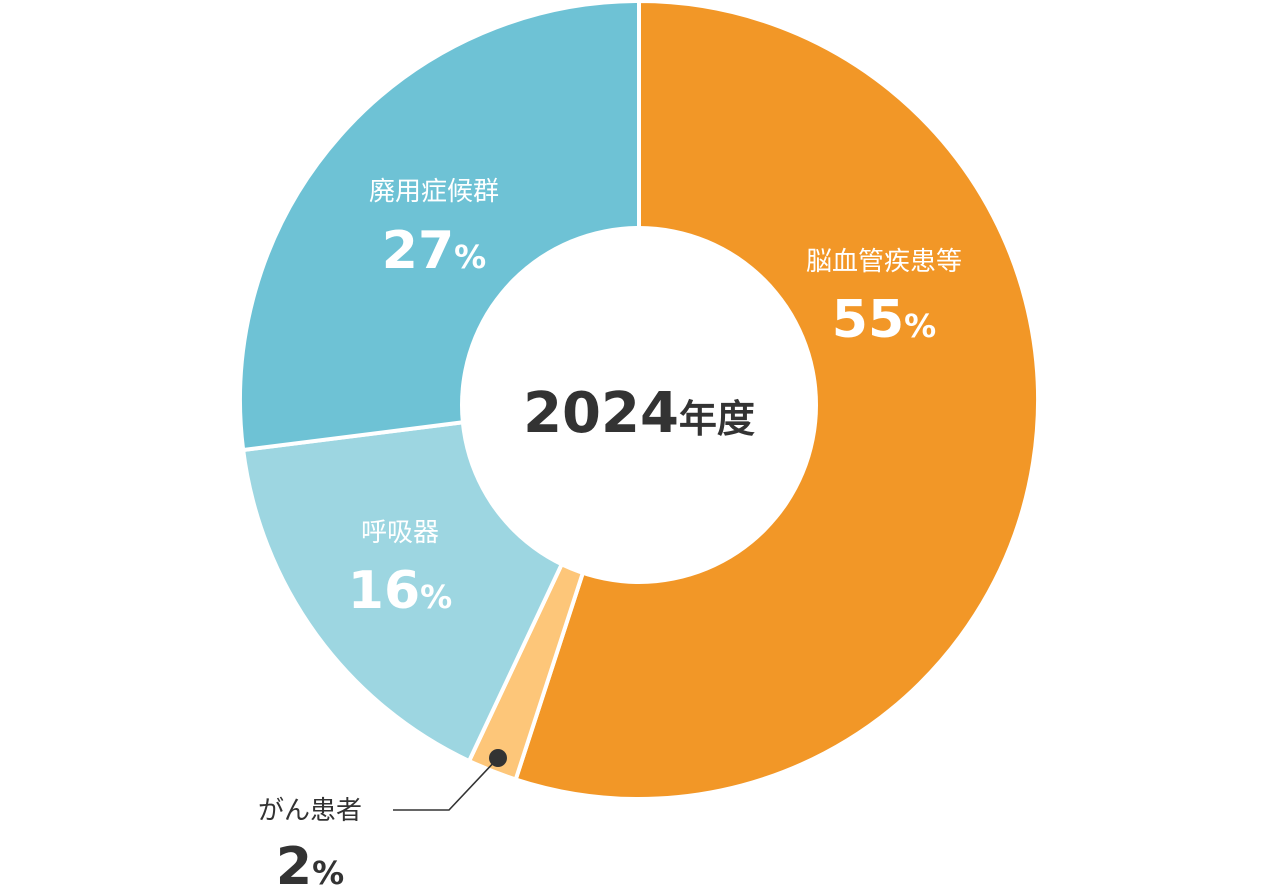 The height and width of the screenshot is (892, 1280). What do you see at coordinates (717, 419) in the screenshot?
I see `center-label-suffix: 年度` at bounding box center [717, 419].